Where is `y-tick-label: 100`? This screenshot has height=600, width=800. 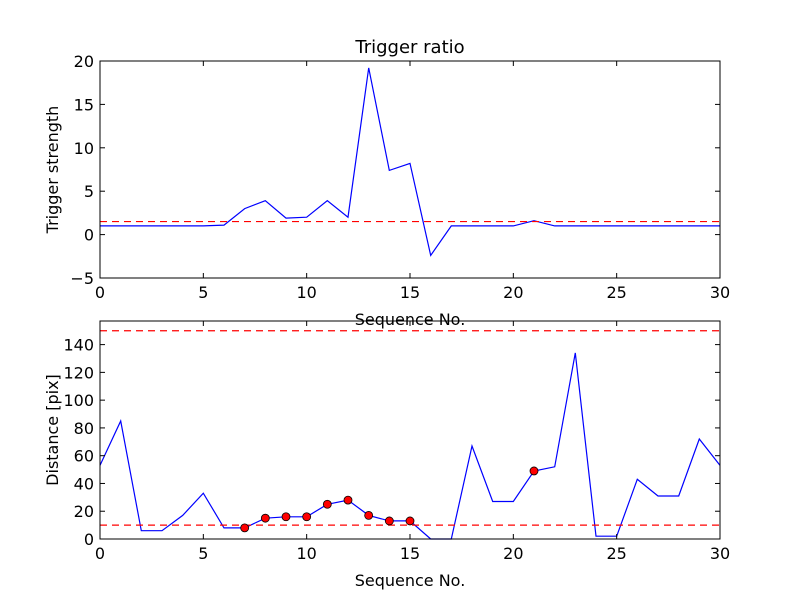
y-tick-label: 100 is located at coordinates (78, 400).